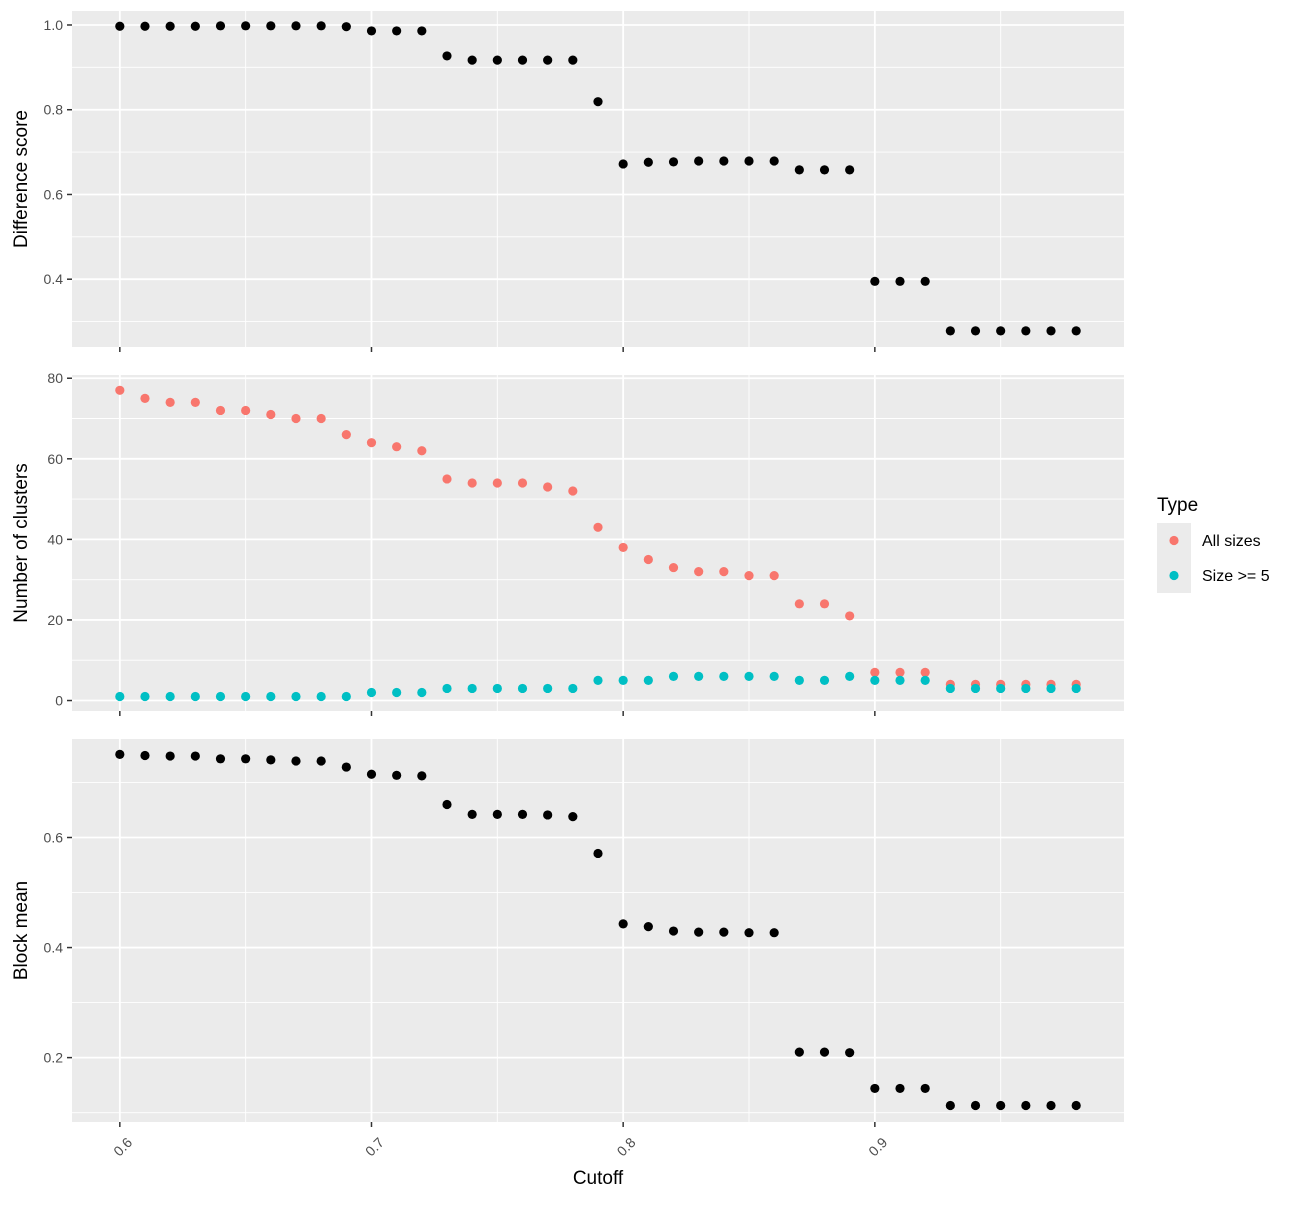  Describe the element at coordinates (1177, 505) in the screenshot. I see `legend-title: Type` at that location.